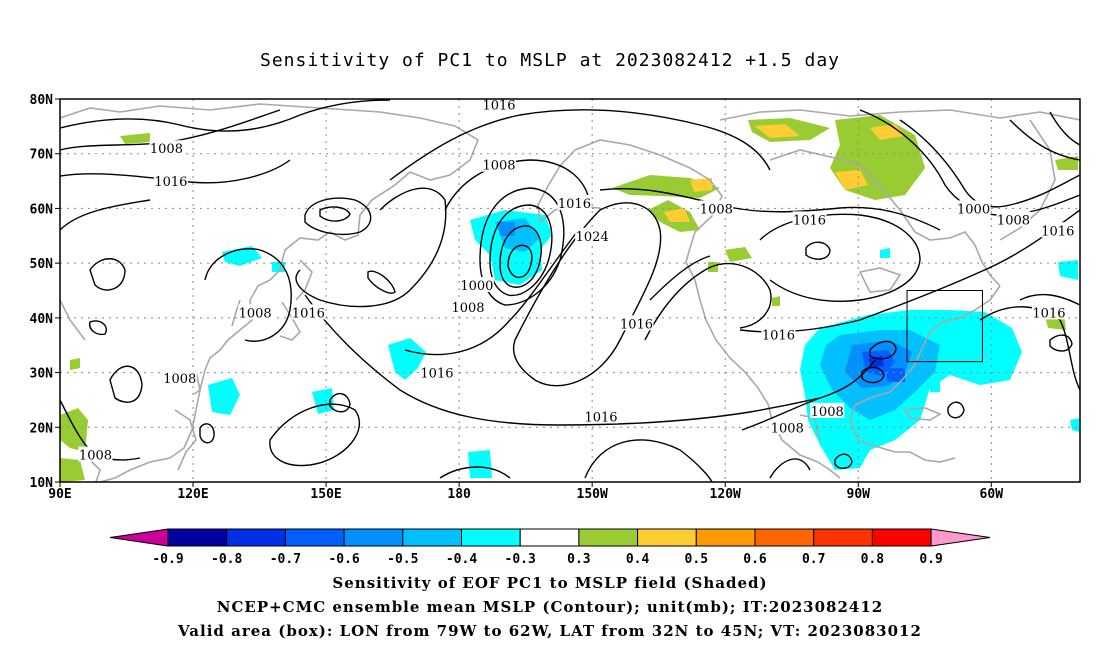 The image size is (1100, 650). What do you see at coordinates (755, 559) in the screenshot?
I see `colorbar-label: 0.6` at bounding box center [755, 559].